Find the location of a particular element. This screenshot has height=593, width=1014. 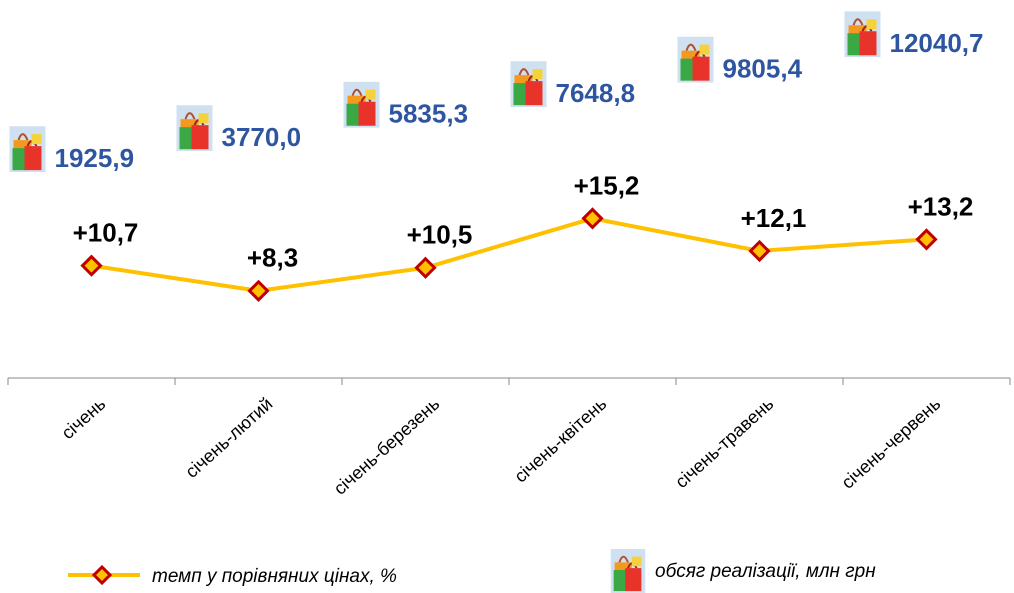

legend-label: обсяг реалізації, млн грн is located at coordinates (765, 571).